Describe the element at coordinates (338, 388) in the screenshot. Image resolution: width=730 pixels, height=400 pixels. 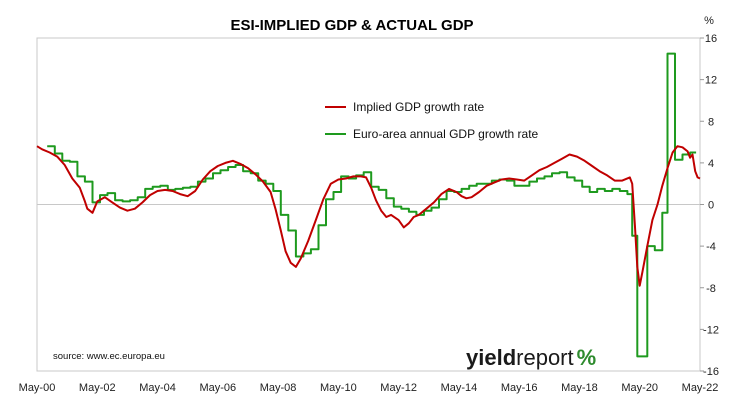
I see `x-tick-label: May-10` at that location.